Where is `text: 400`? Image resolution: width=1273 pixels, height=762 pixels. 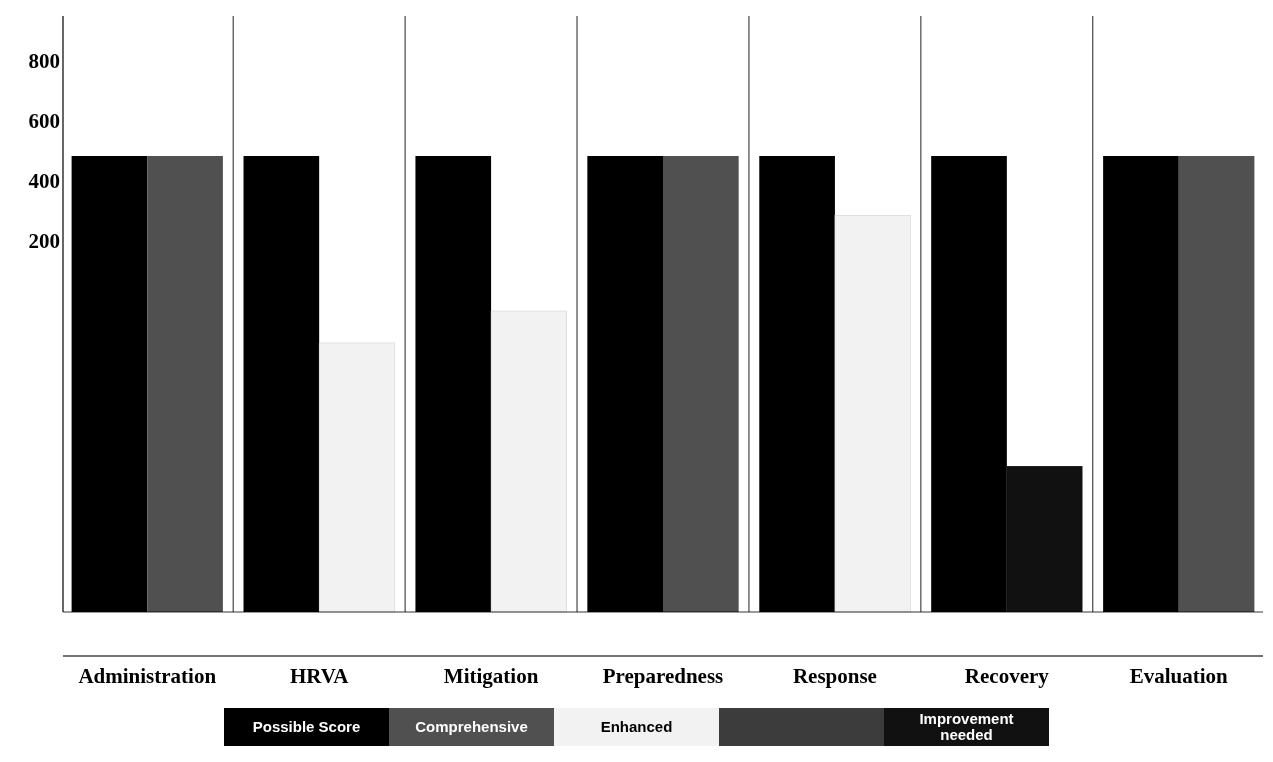 text: 400 is located at coordinates (44, 181).